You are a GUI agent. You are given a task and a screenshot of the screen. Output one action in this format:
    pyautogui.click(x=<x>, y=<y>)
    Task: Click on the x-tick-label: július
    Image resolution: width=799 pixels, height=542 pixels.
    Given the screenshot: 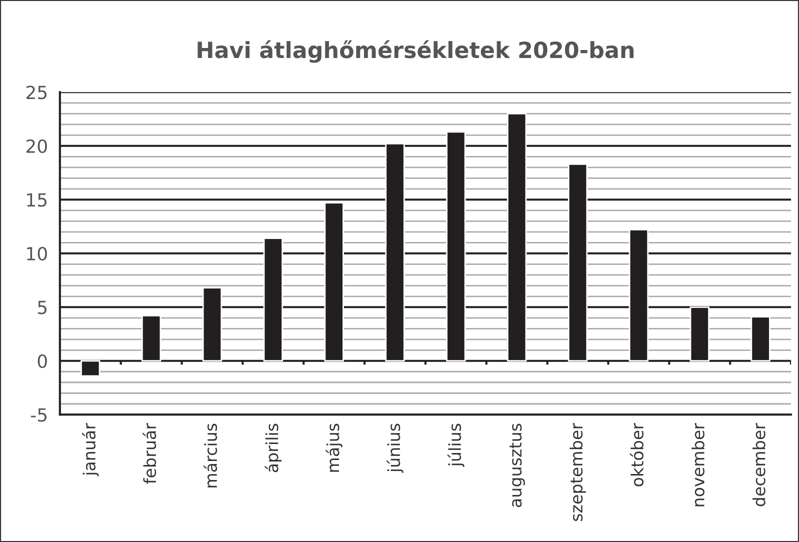 What is the action you would take?
    pyautogui.click(x=456, y=445)
    